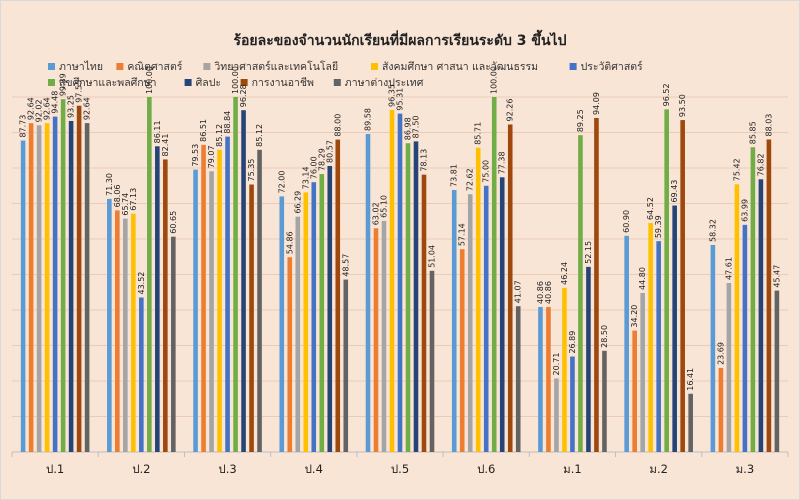 The image size is (800, 500). Describe the element at coordinates (329, 151) in the screenshot. I see `data-label: 80.57` at that location.